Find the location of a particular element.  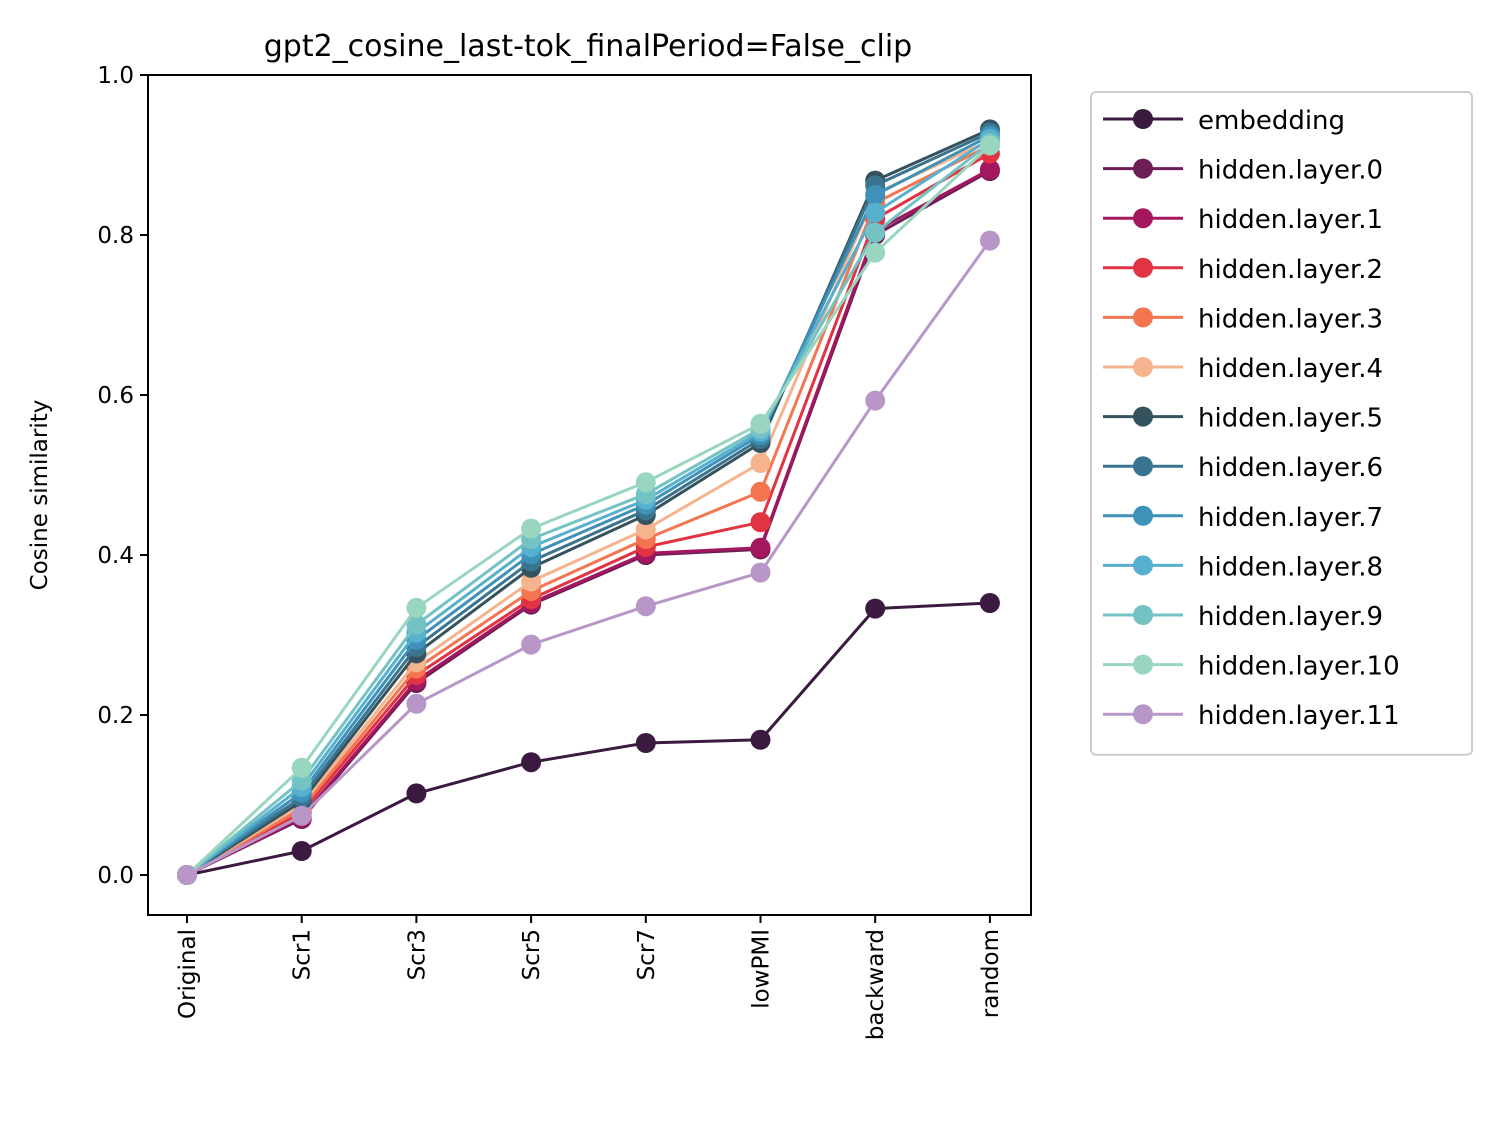

x-tick-label: Scr7 is located at coordinates (647, 954).